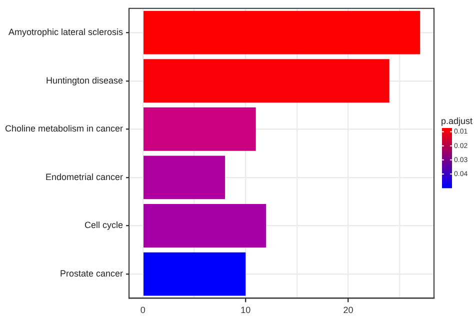  Describe the element at coordinates (92, 273) in the screenshot. I see `y-tick-label: Prostate cancer` at that location.